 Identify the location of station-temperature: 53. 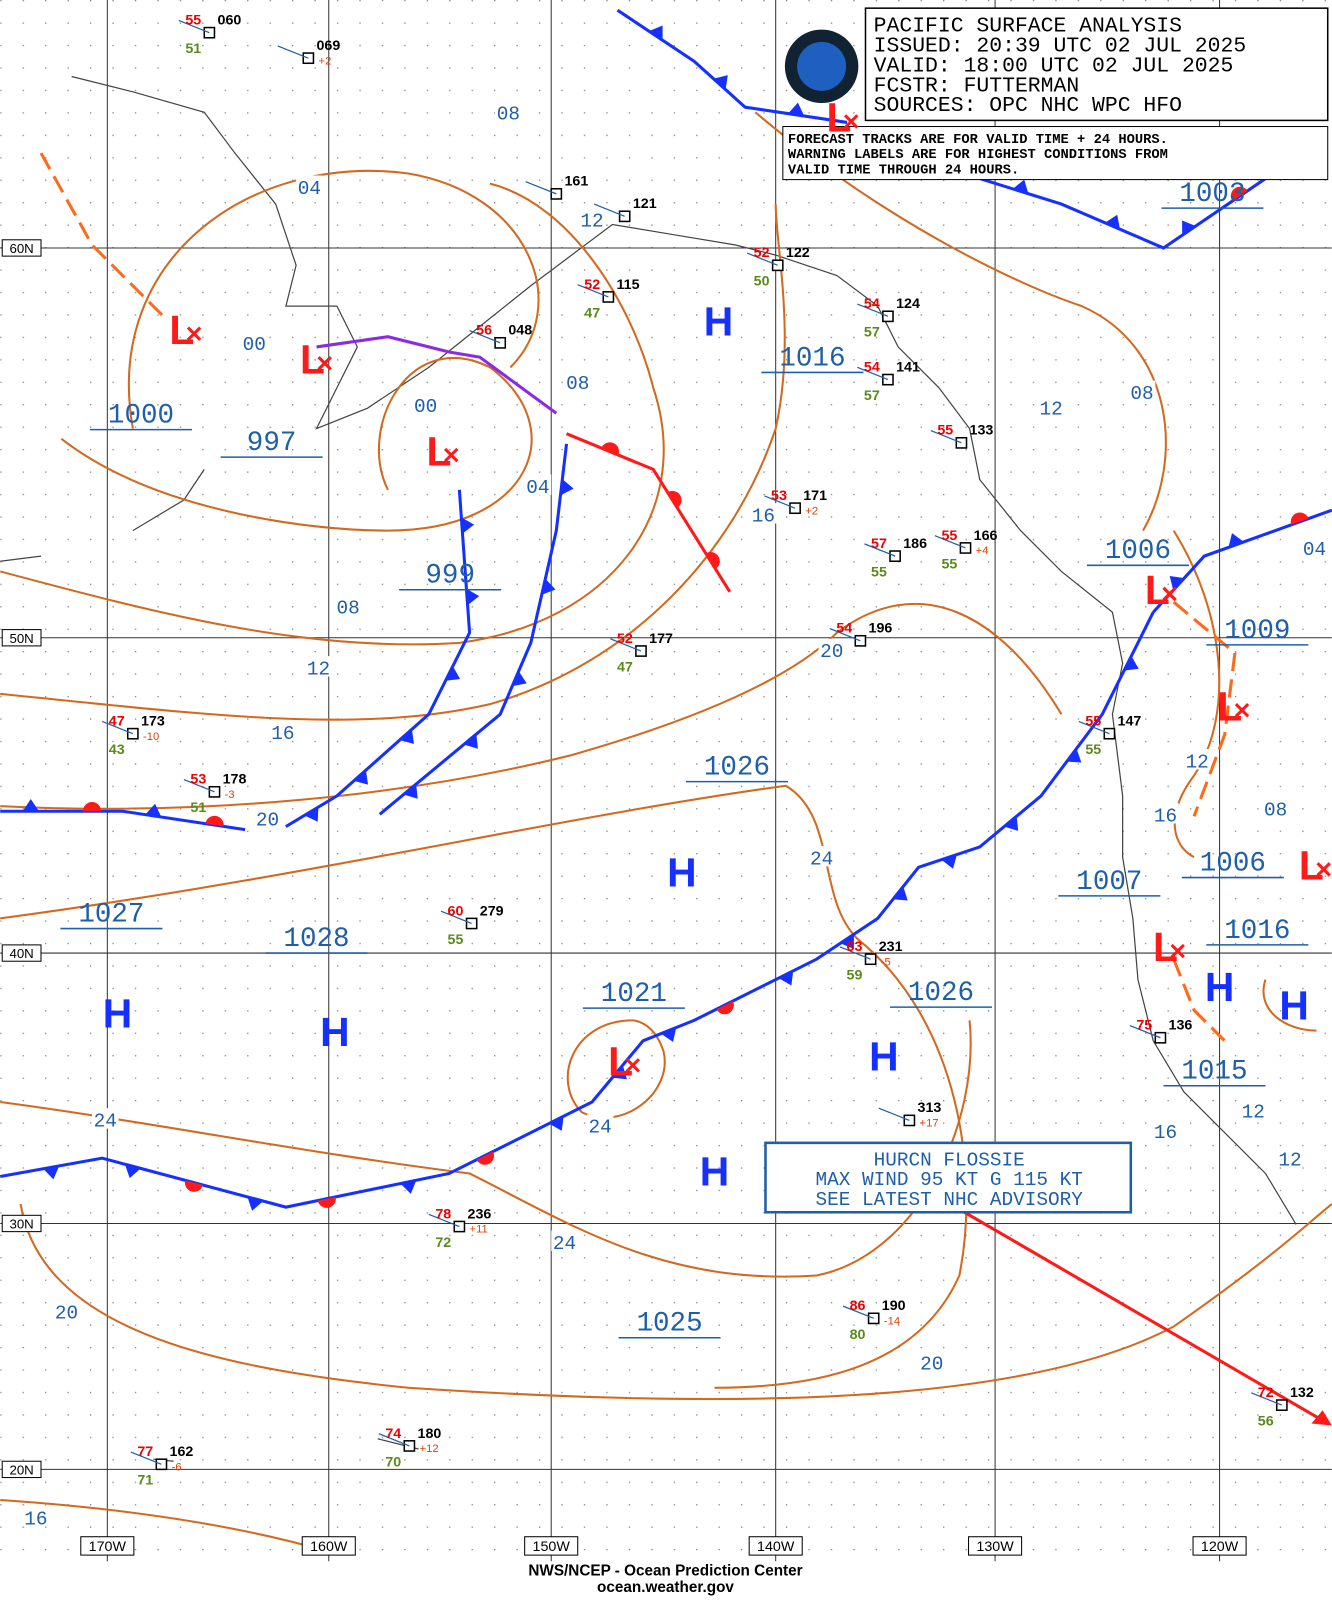
(779, 496).